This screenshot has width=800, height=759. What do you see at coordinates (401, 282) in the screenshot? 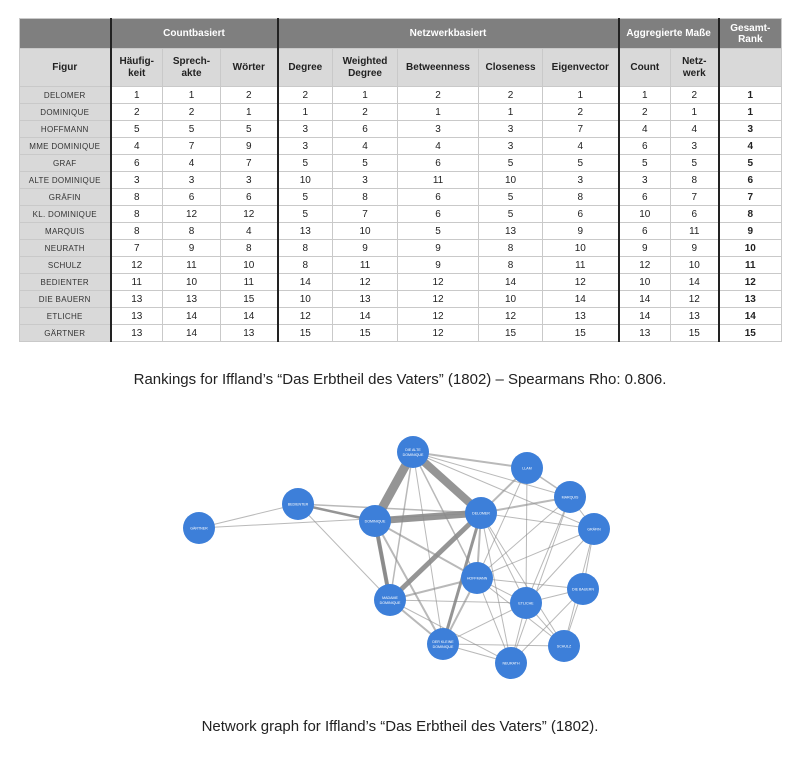
I see `table-row: BEDIENTER 11 10 11 14 12 12 14 12 10 14 12` at bounding box center [401, 282].